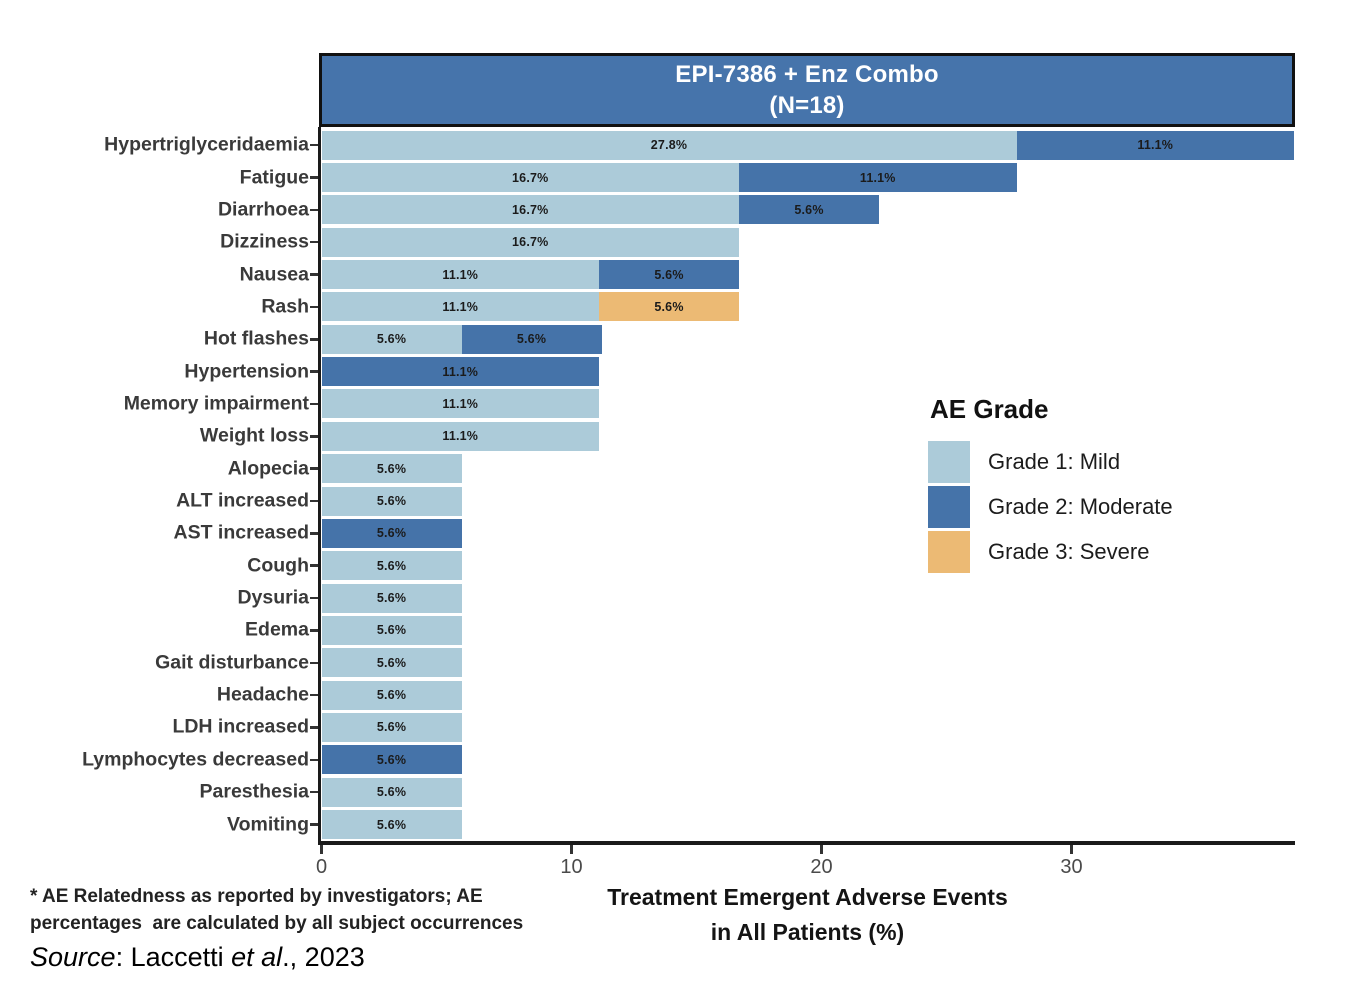  What do you see at coordinates (274, 177) in the screenshot?
I see `row-label: Fatigue` at bounding box center [274, 177].